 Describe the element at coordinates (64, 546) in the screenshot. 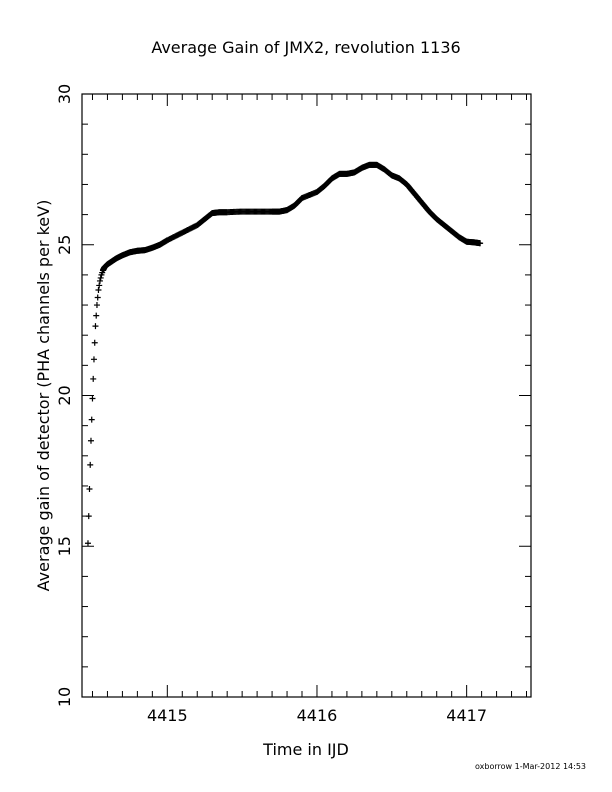

I see `y-tick-label: 15` at that location.